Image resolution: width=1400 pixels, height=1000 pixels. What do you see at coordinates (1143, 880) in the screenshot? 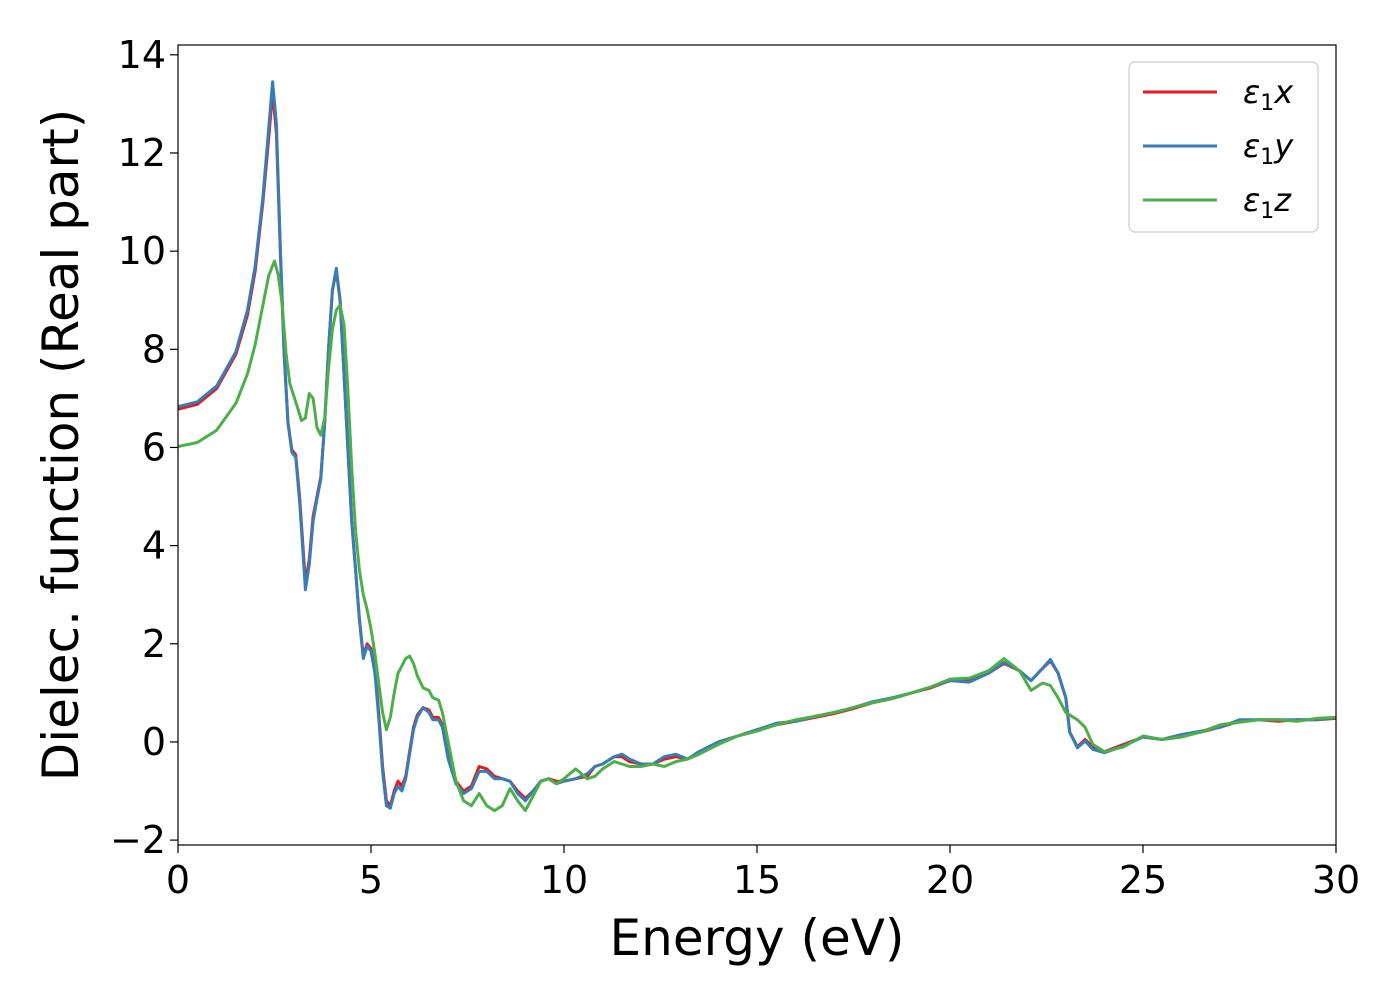
I see `x-tick-label: 25` at bounding box center [1143, 880].